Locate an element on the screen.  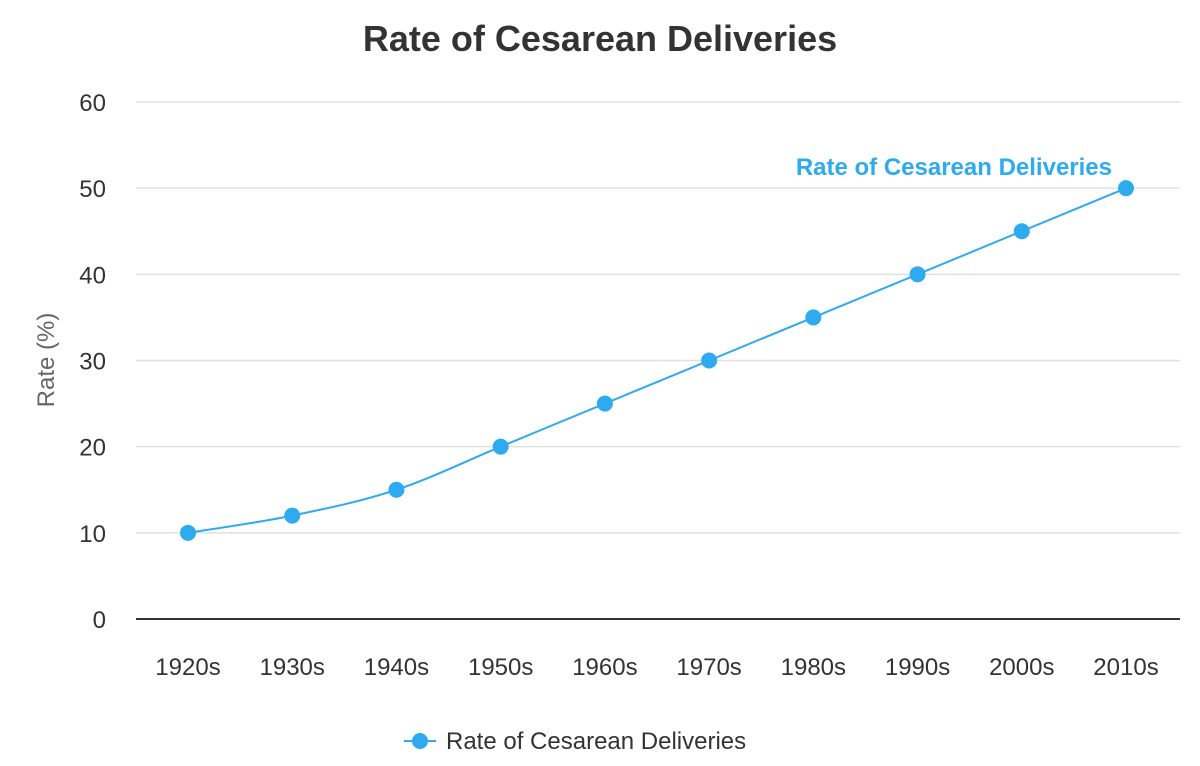
x-tick-label: 1990s is located at coordinates (917, 667).